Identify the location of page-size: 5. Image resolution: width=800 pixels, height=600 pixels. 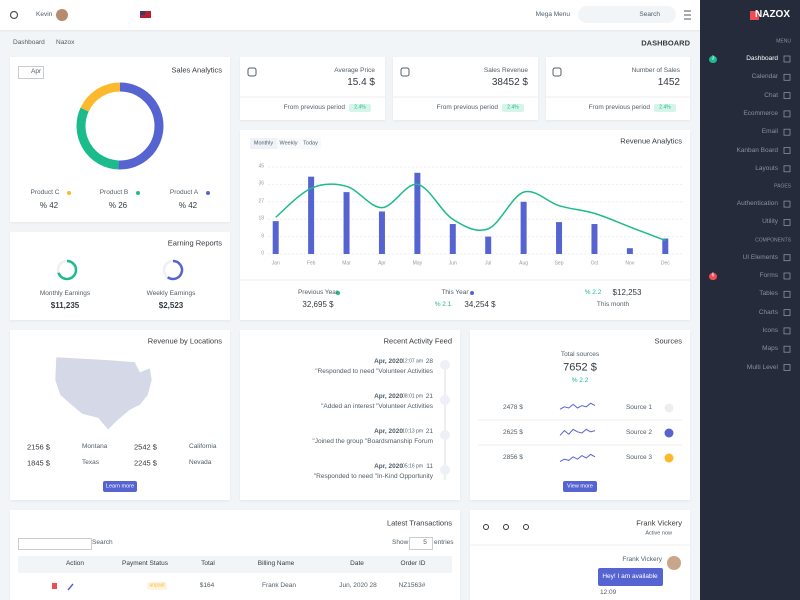
(425, 542).